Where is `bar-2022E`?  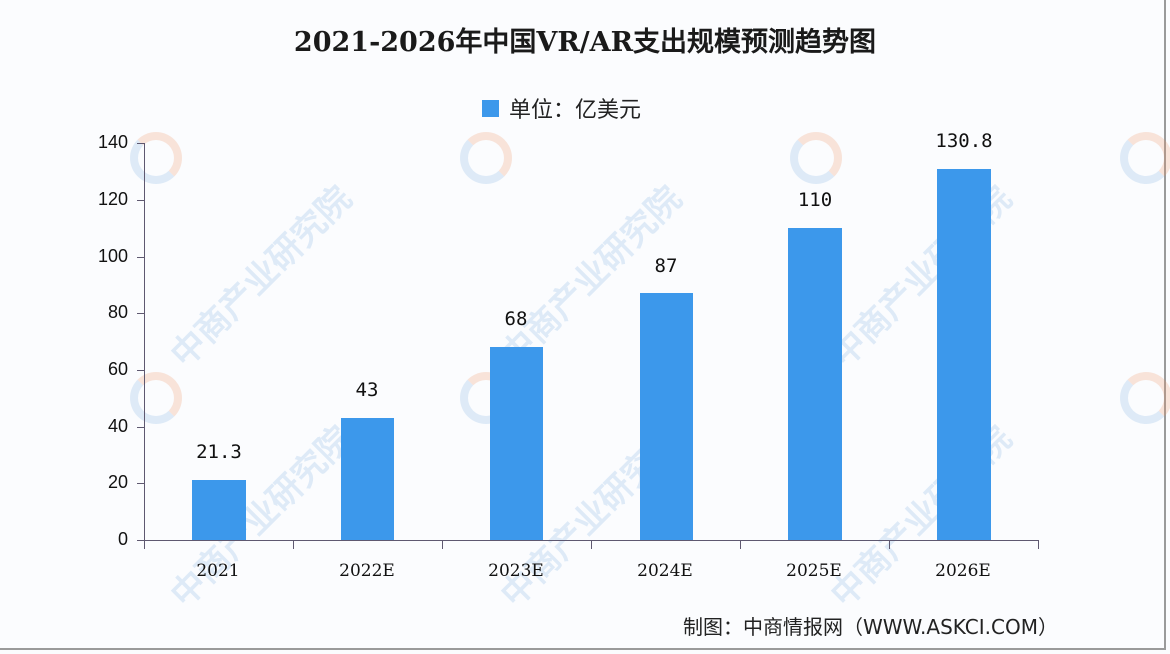 bar-2022E is located at coordinates (367, 479).